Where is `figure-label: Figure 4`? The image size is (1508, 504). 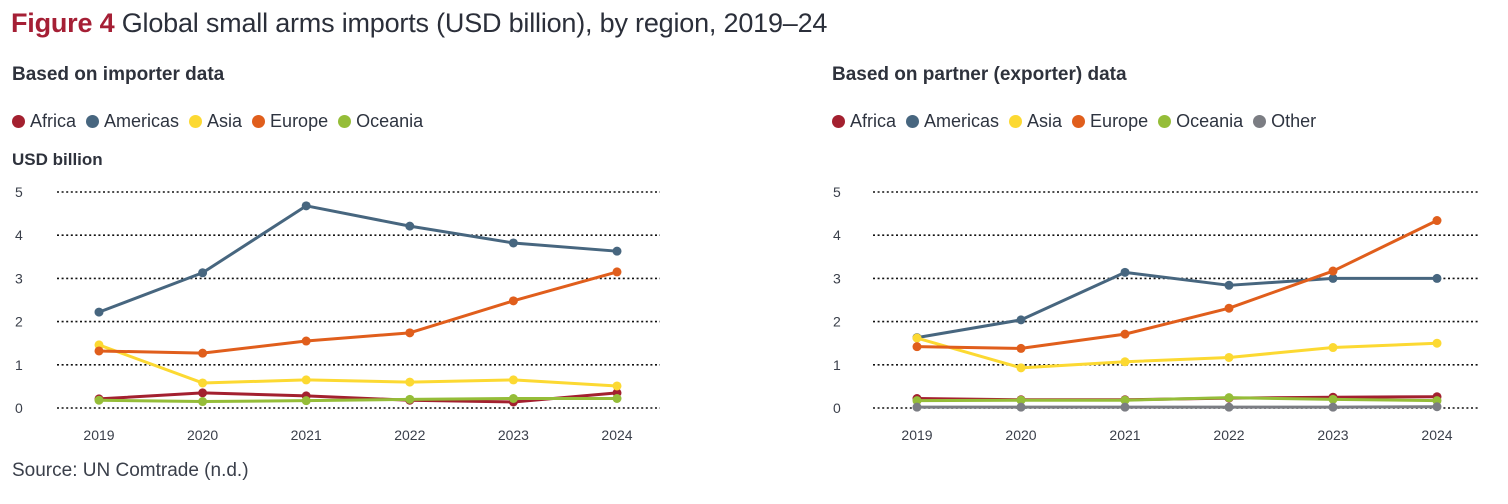 figure-label: Figure 4 is located at coordinates (63, 23).